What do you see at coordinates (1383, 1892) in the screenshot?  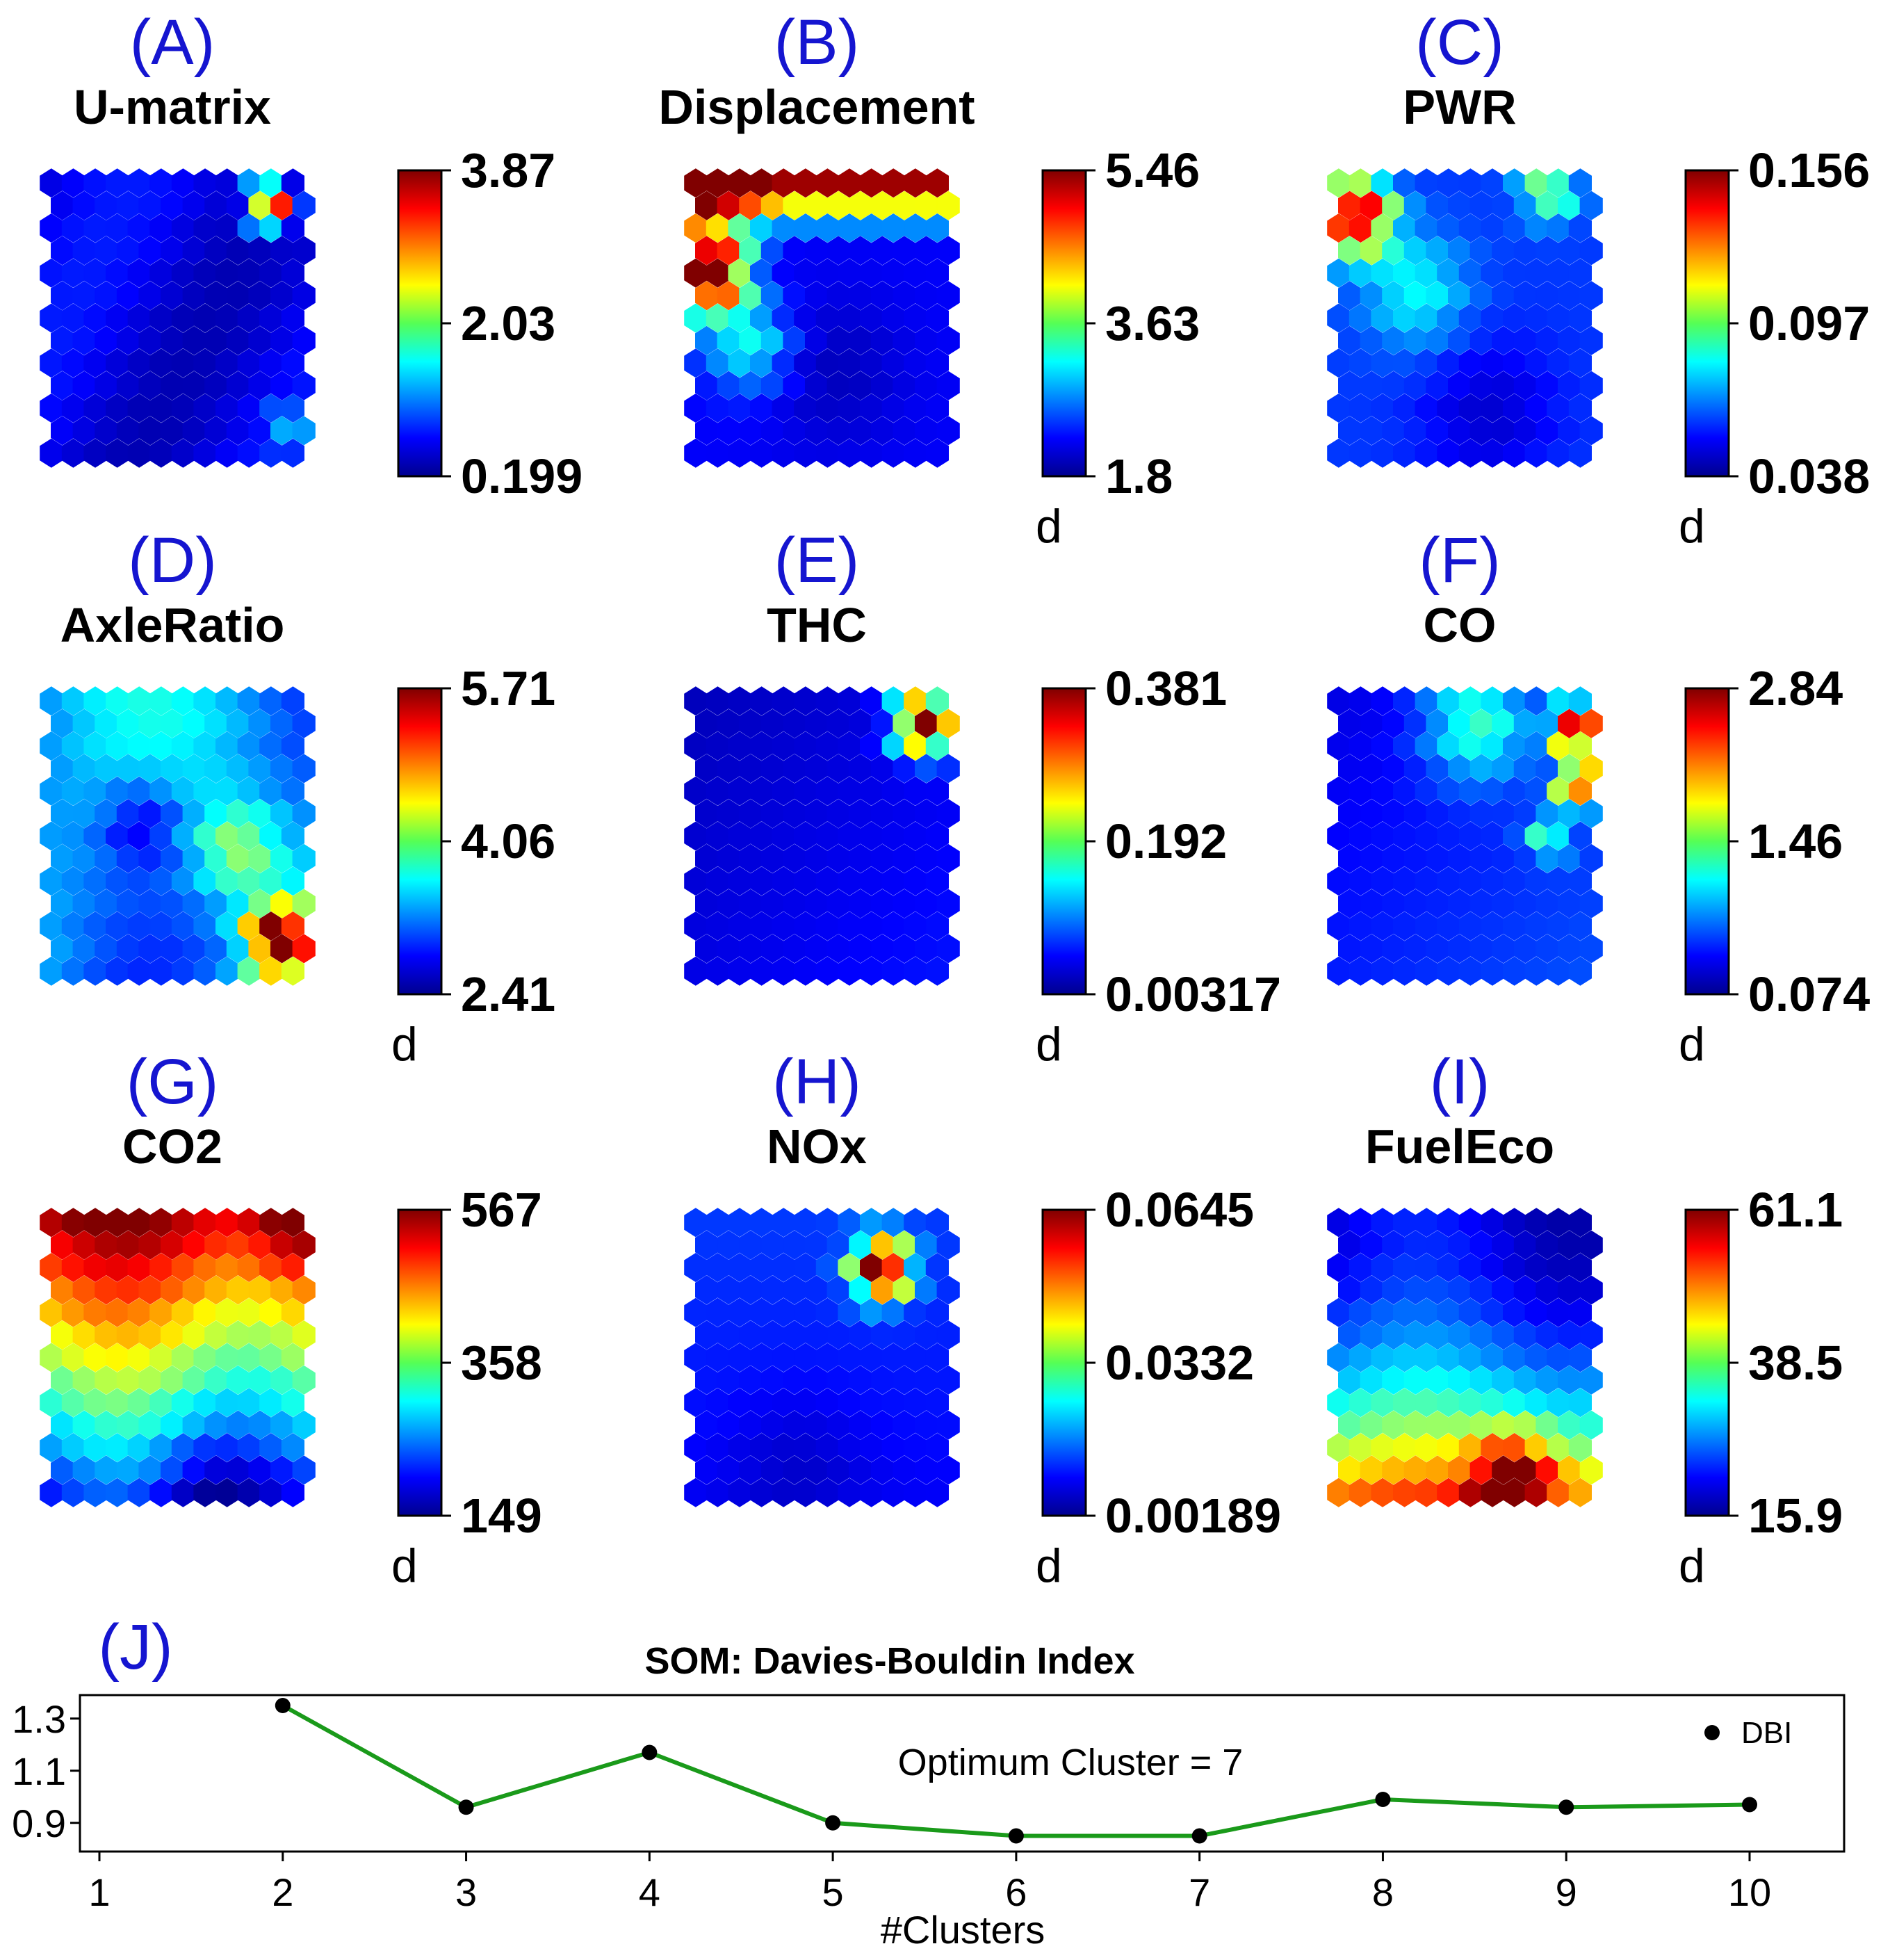 I see `x-tick-label: 8` at bounding box center [1383, 1892].